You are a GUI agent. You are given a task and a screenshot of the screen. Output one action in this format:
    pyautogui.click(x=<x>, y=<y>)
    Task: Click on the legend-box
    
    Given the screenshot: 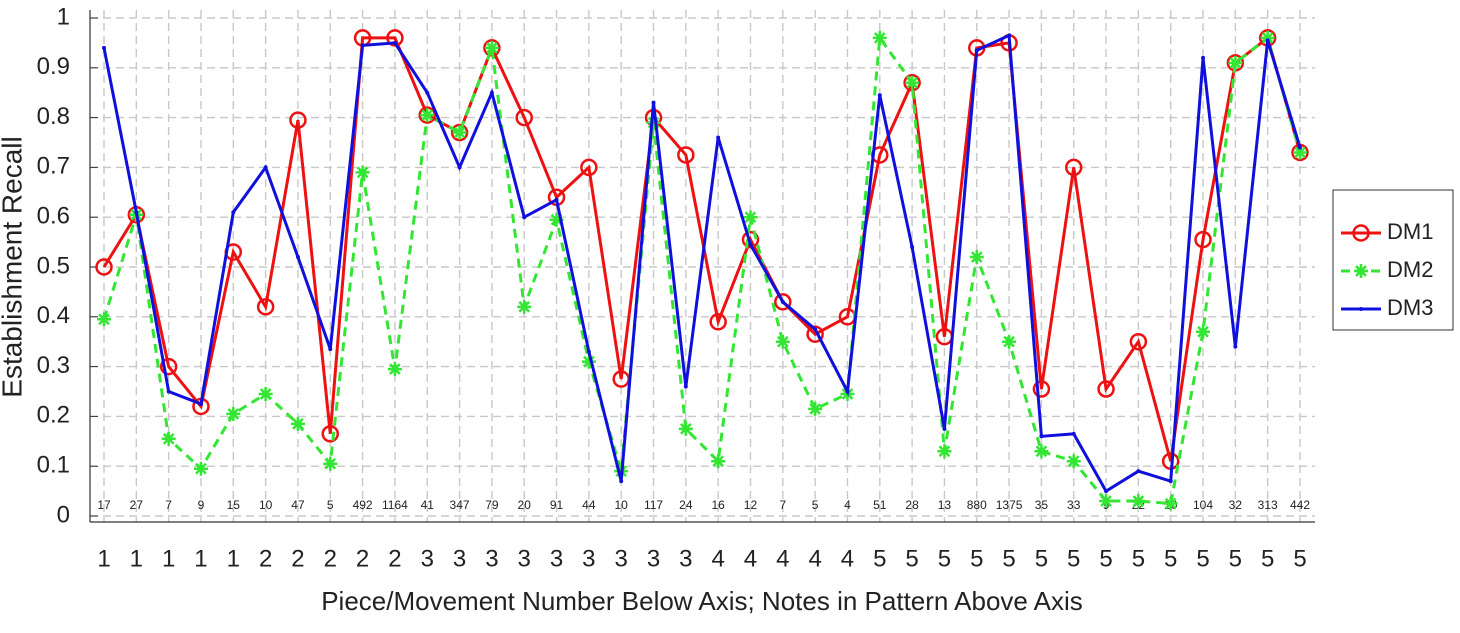 What is the action you would take?
    pyautogui.click(x=1393, y=260)
    